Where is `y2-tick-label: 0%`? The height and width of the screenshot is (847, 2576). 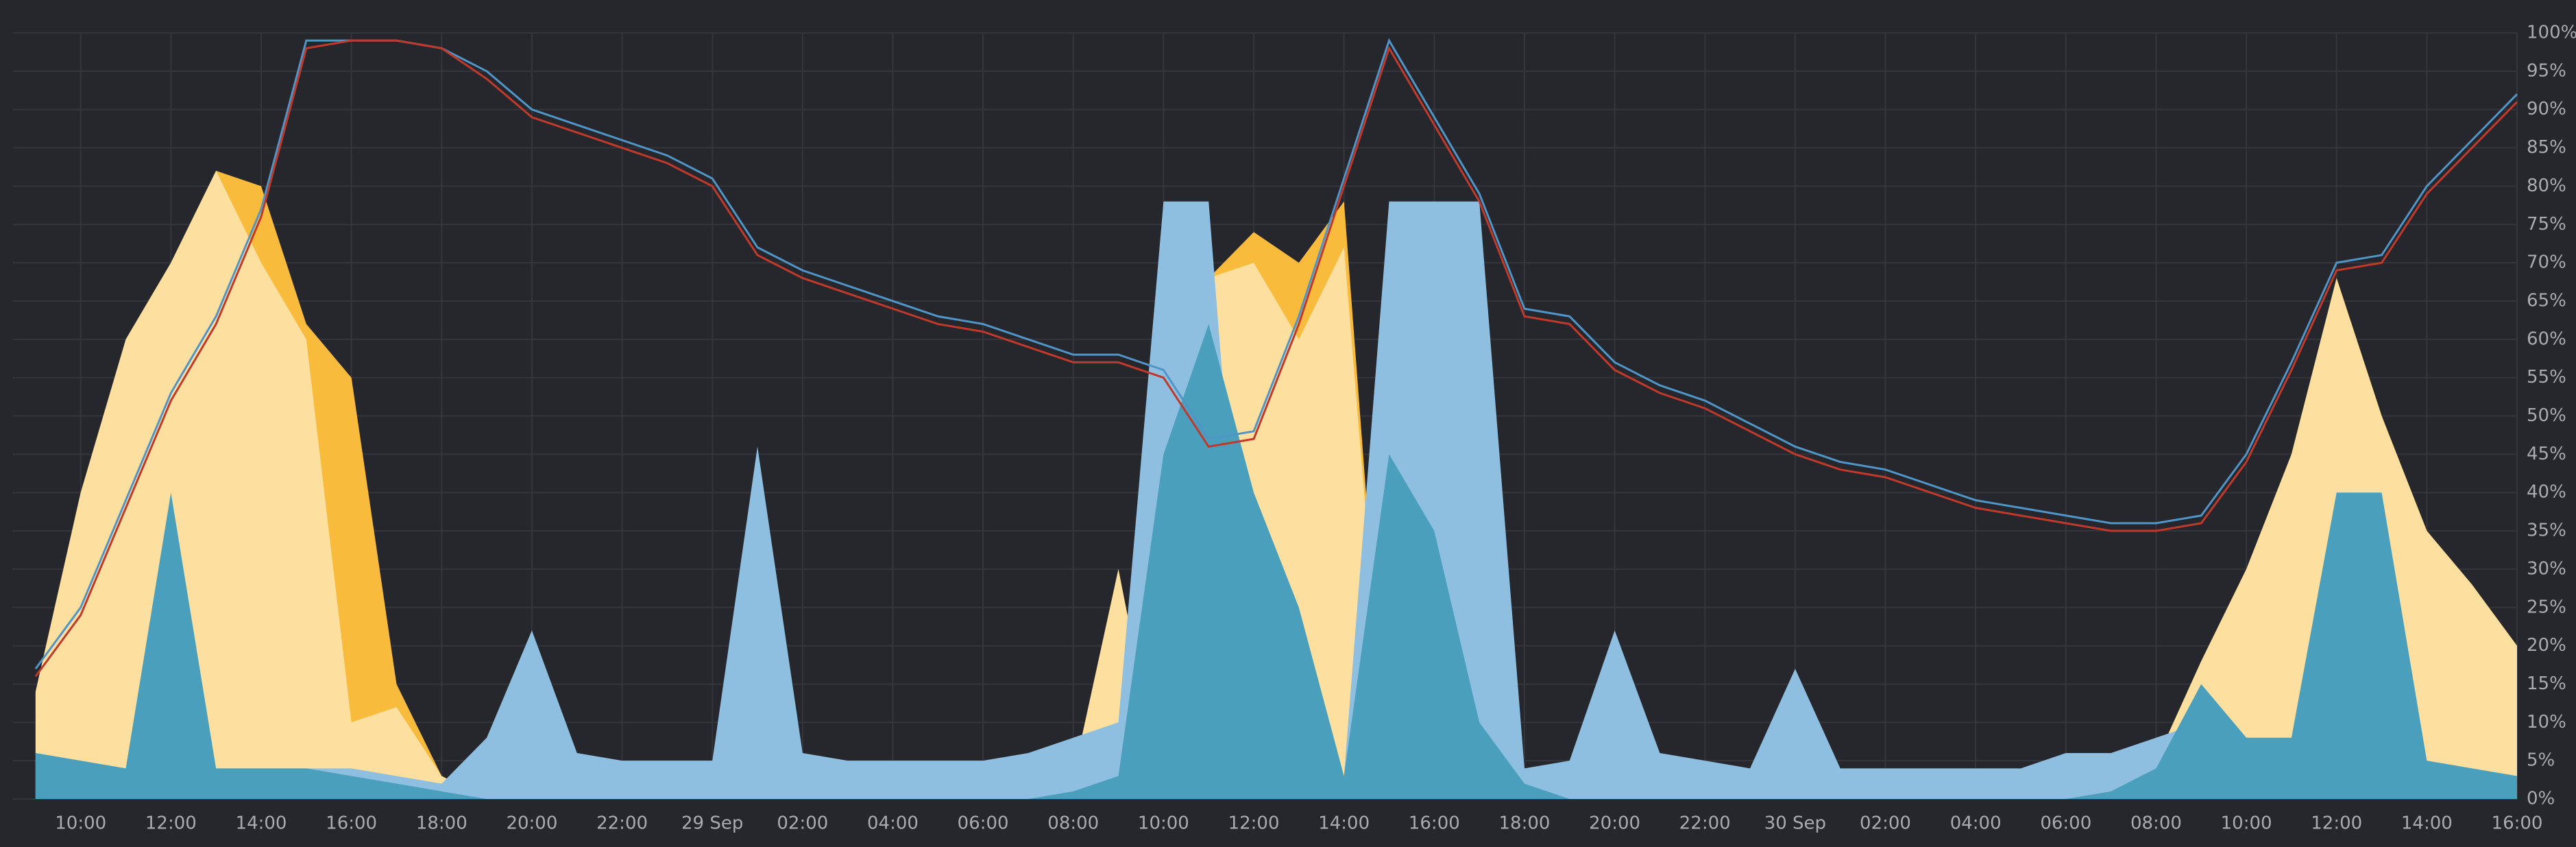
y2-tick-label: 0% is located at coordinates (2541, 799).